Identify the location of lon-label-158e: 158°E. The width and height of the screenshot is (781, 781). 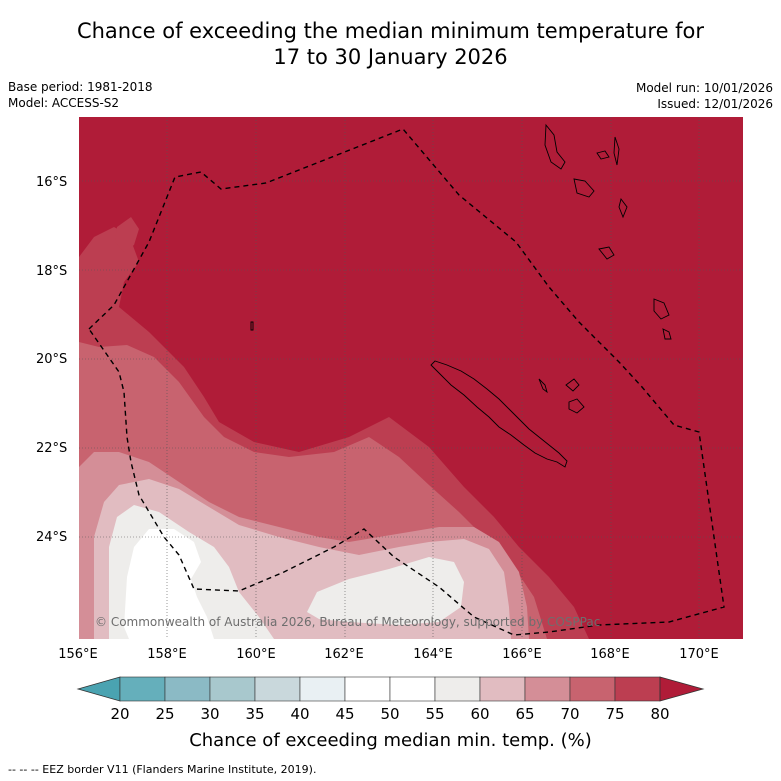
(167, 654).